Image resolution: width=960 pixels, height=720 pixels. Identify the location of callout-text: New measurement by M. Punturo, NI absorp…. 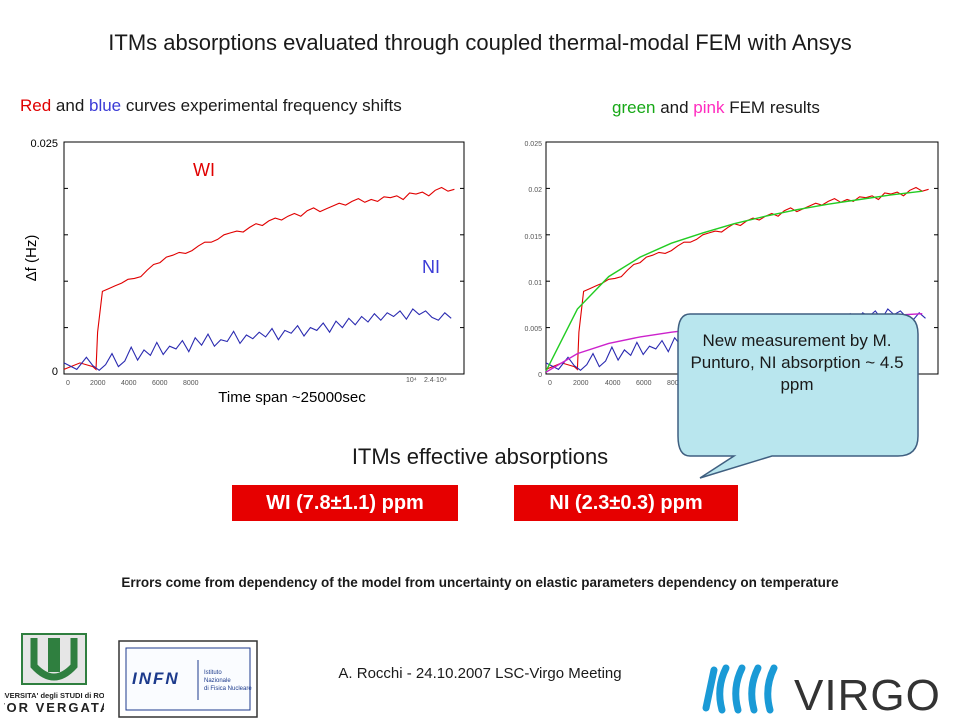
(797, 362).